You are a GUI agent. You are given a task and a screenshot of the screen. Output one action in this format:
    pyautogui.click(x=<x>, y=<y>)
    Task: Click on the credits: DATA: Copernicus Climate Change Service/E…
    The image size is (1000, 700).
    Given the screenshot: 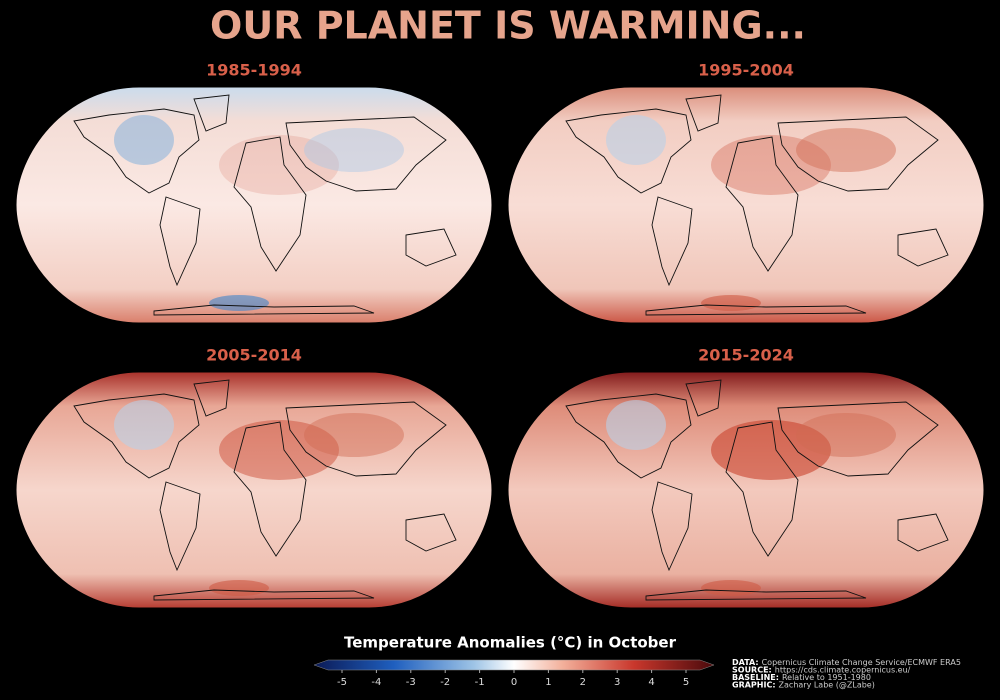 What is the action you would take?
    pyautogui.click(x=846, y=674)
    